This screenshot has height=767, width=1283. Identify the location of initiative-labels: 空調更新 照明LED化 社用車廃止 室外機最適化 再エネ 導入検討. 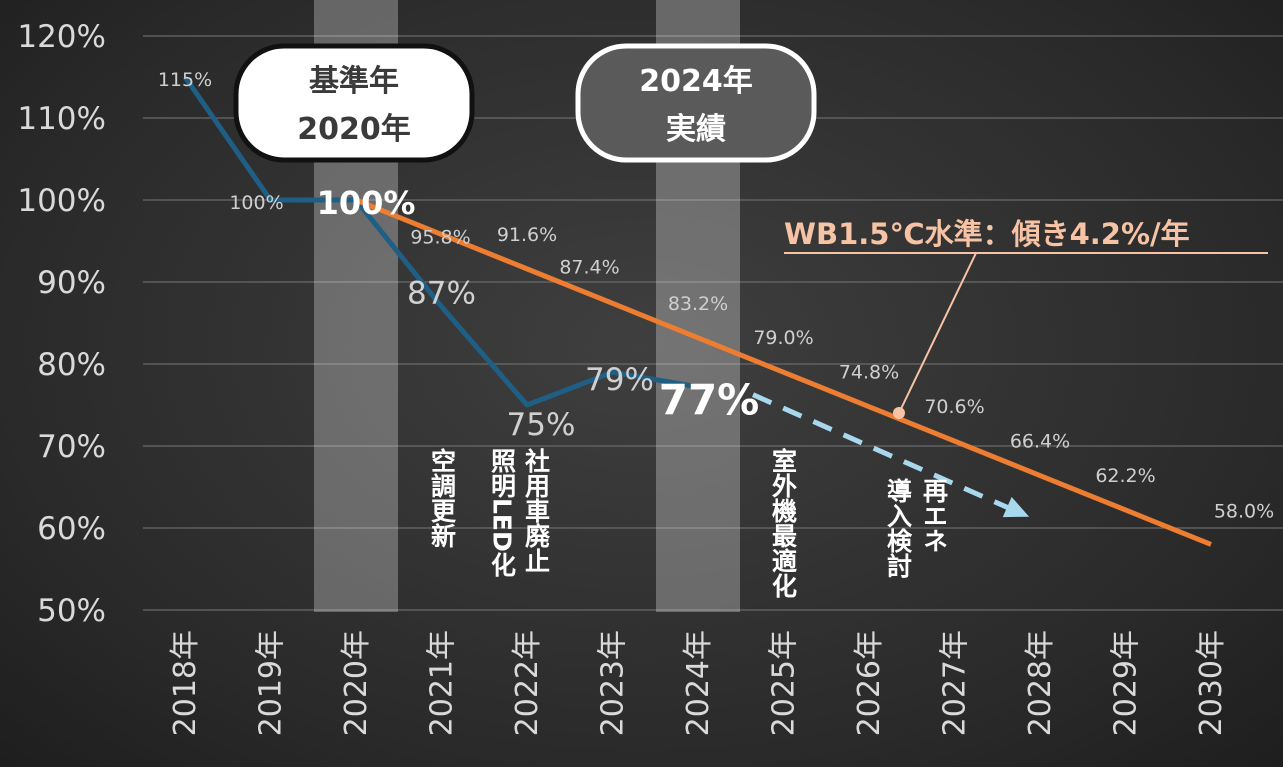
(688, 522).